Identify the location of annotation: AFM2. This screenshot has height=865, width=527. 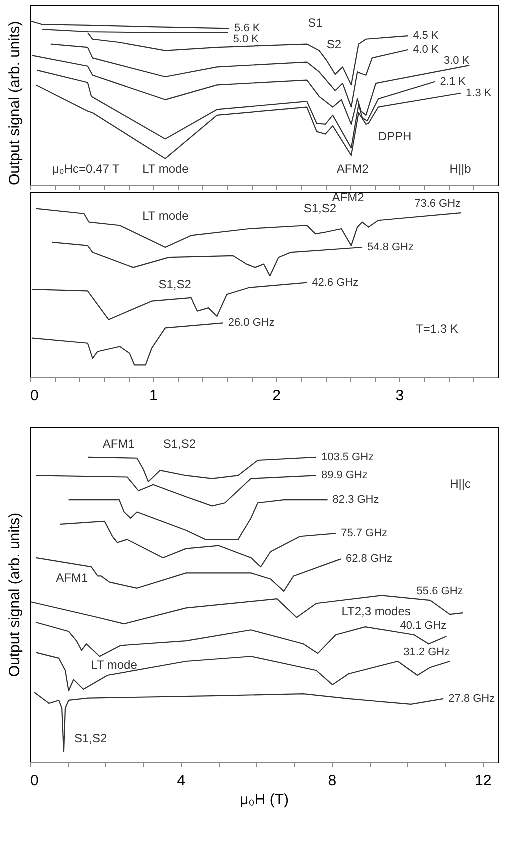
(353, 169).